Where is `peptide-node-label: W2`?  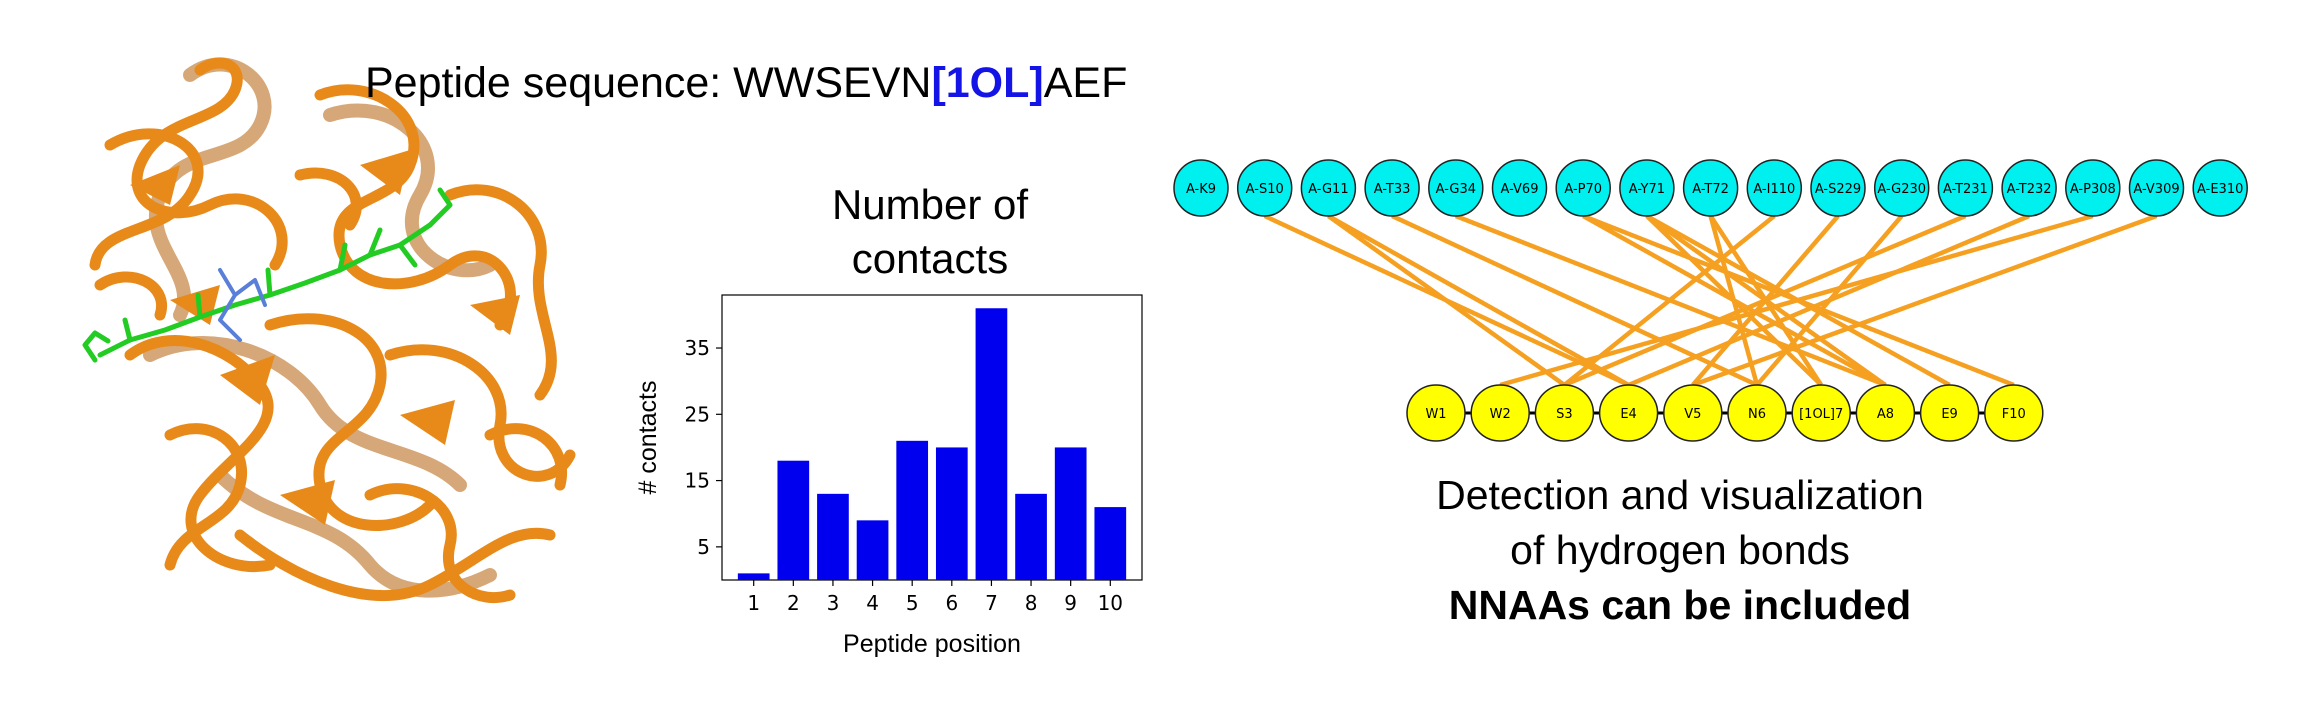 peptide-node-label: W2 is located at coordinates (1500, 414).